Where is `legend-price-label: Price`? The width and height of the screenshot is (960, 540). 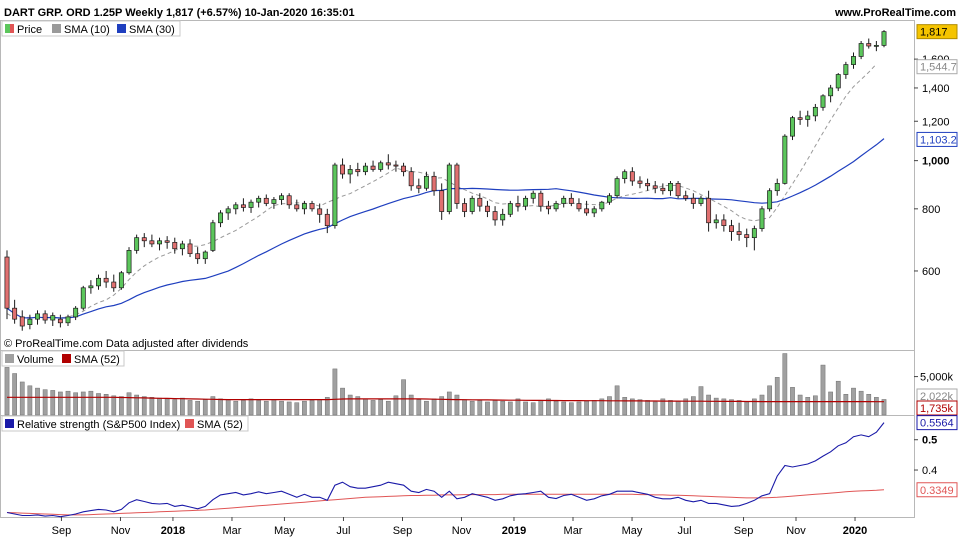
legend-price-label: Price is located at coordinates (29, 30).